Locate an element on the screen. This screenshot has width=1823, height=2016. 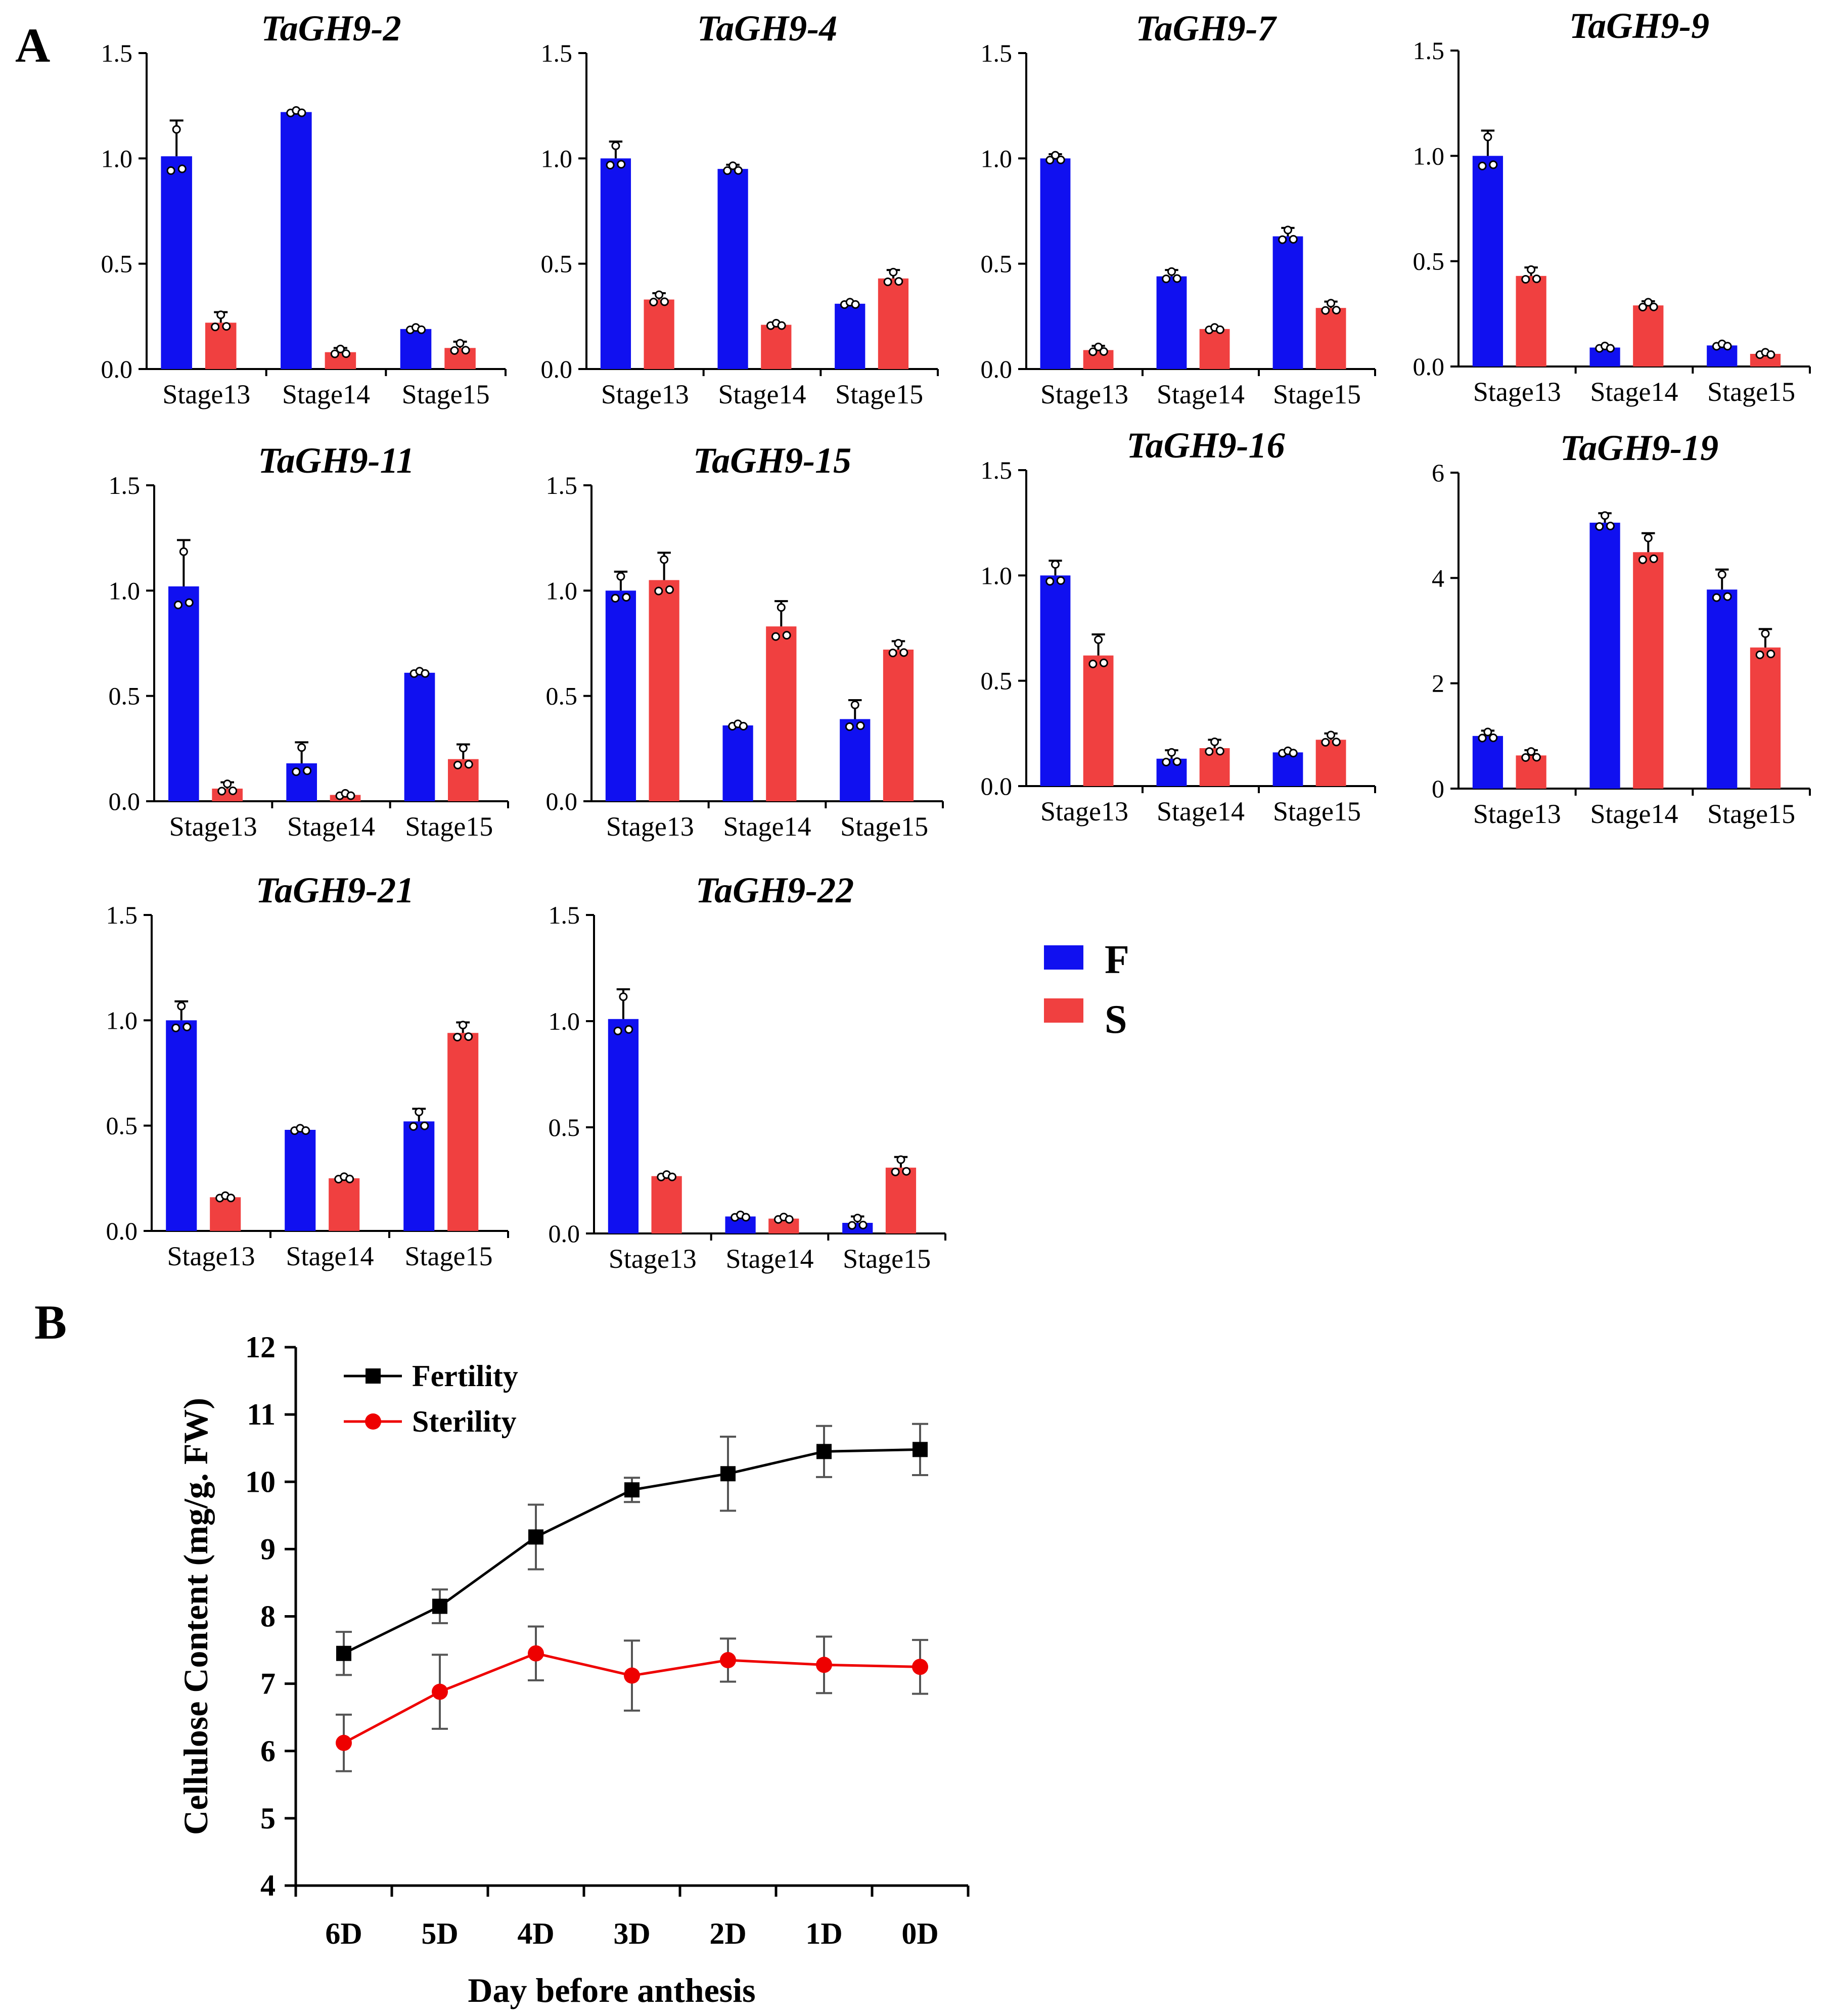
bar-chart-tagh9-7: 0.0 0.5 1.0 1.5 TaGH9-7 Stage13 Stage14 Stage15 is located at coordinates (1178, 208).